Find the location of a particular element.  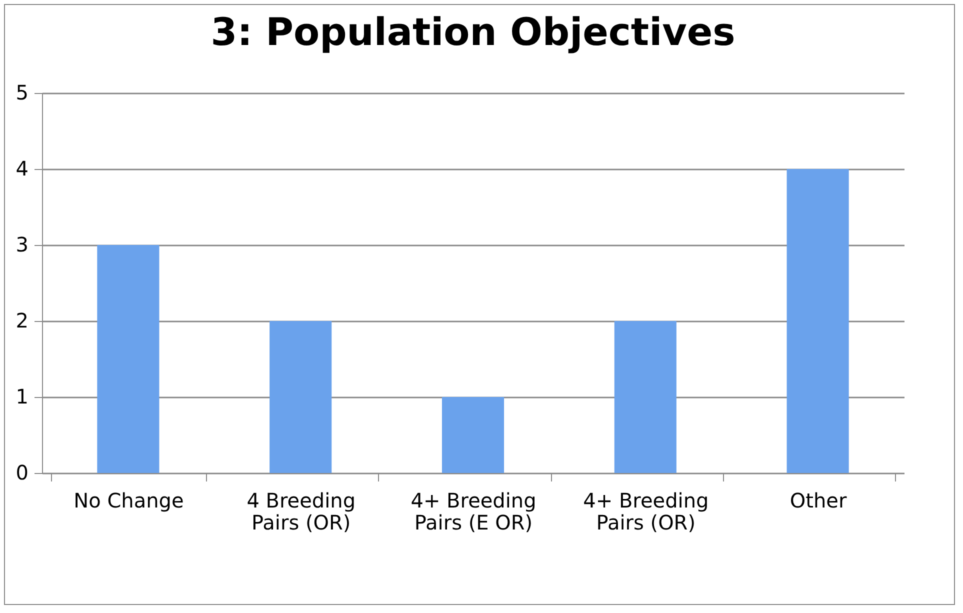

x-tick-label: No Change is located at coordinates (129, 500).